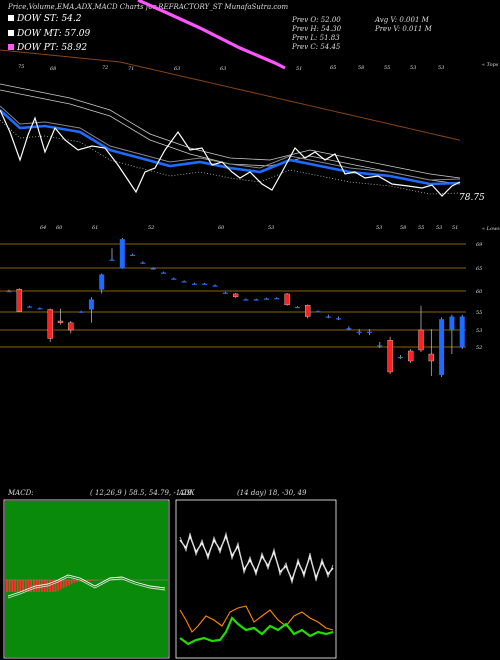 The width and height of the screenshot is (500, 660). I want to click on top-number: 55, so click(387, 68).